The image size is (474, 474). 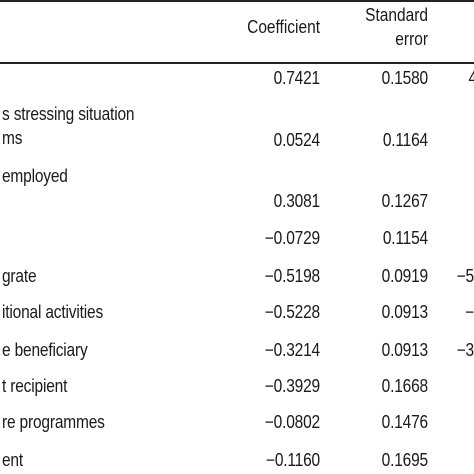 I want to click on coef-cell: −0.1160, so click(x=292, y=460).